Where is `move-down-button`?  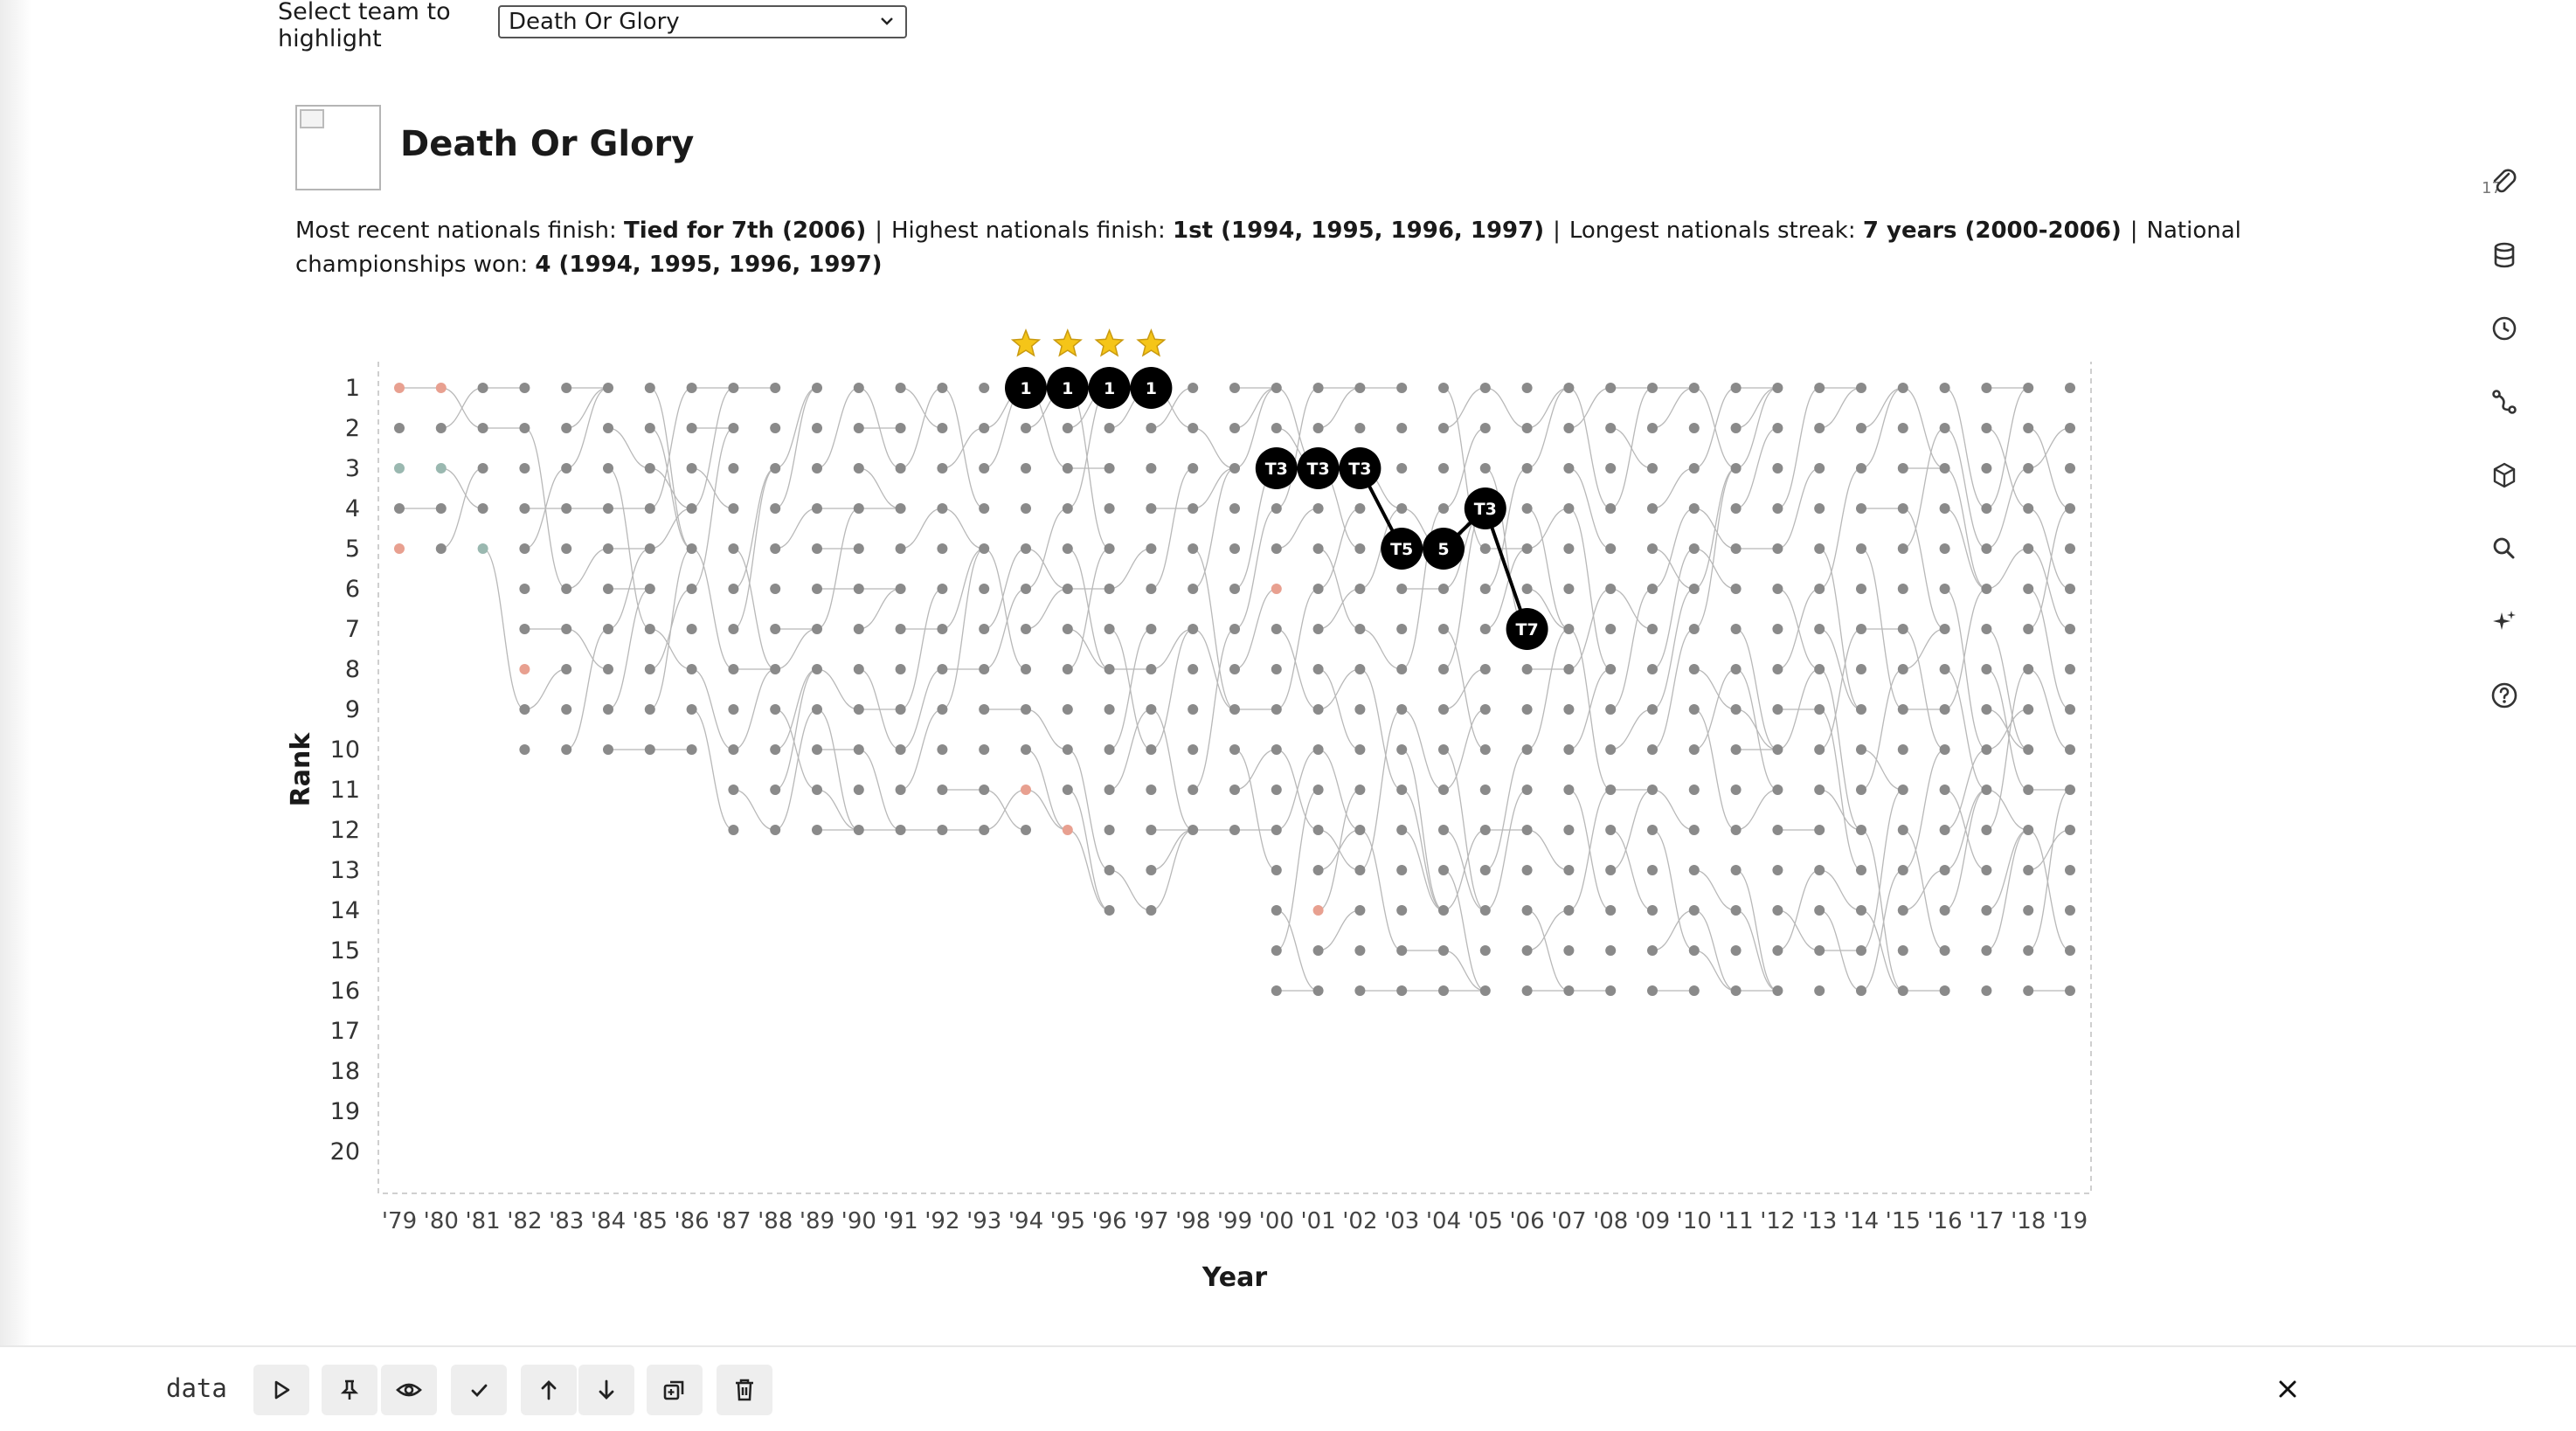
move-down-button is located at coordinates (606, 1390).